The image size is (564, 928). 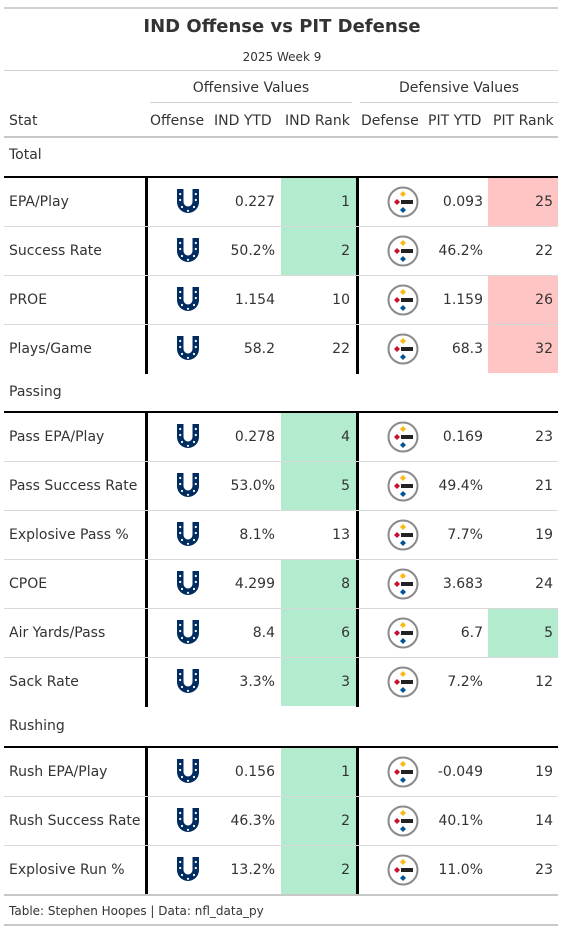 I want to click on col-offense: Offense, so click(x=177, y=121).